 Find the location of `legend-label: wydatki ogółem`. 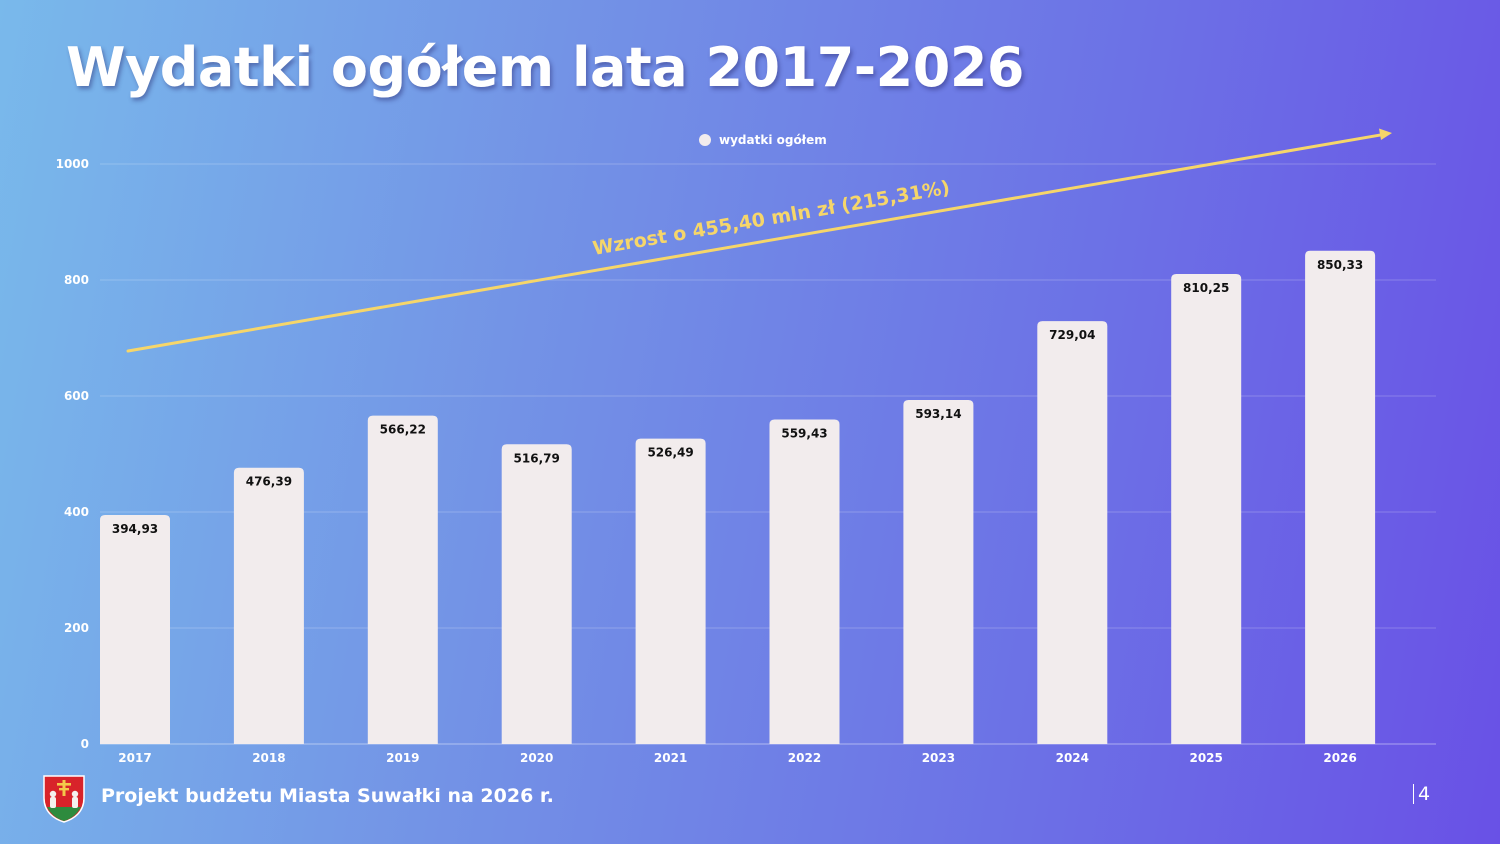

legend-label: wydatki ogółem is located at coordinates (773, 140).